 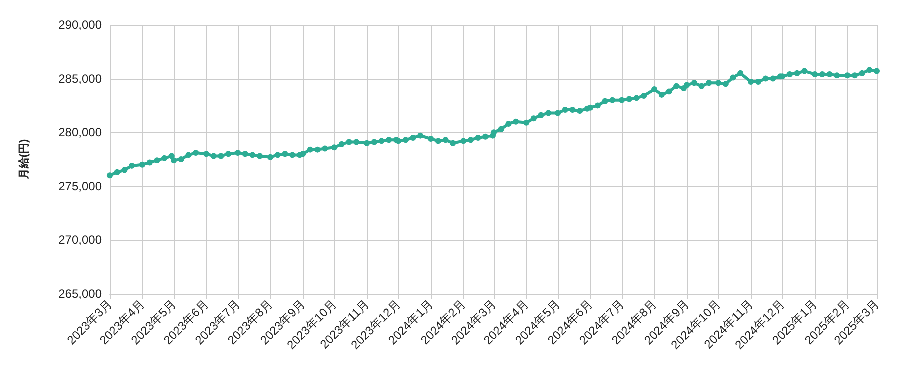 What do you see at coordinates (24, 160) in the screenshot?
I see `y-axis-title: 月給(円)` at bounding box center [24, 160].